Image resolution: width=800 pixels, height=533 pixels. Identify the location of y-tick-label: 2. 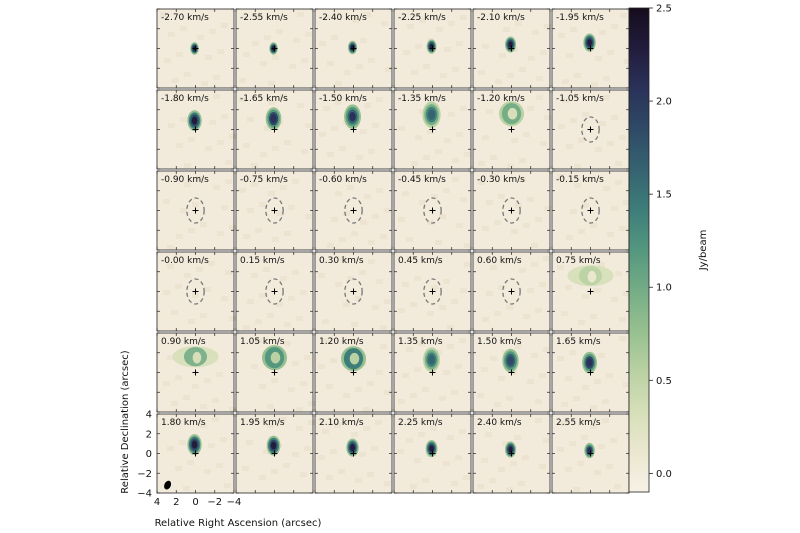
(149, 434).